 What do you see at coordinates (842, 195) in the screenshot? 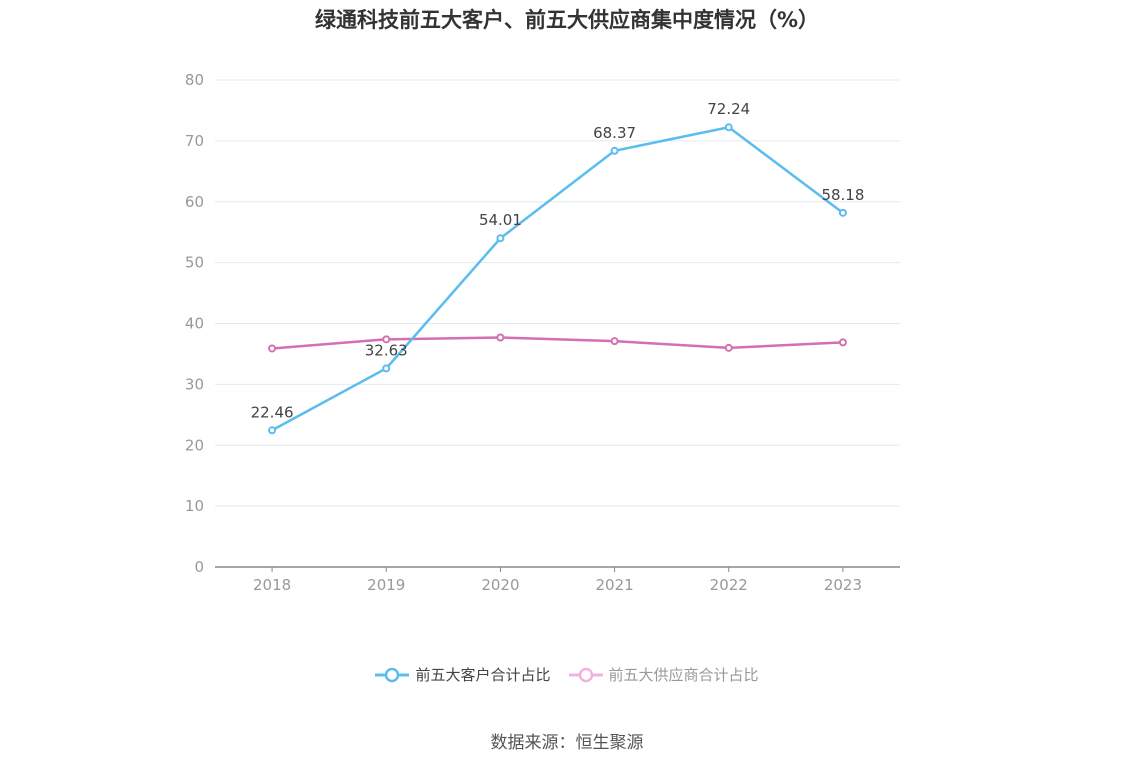
I see `data-label: 58.18` at bounding box center [842, 195].